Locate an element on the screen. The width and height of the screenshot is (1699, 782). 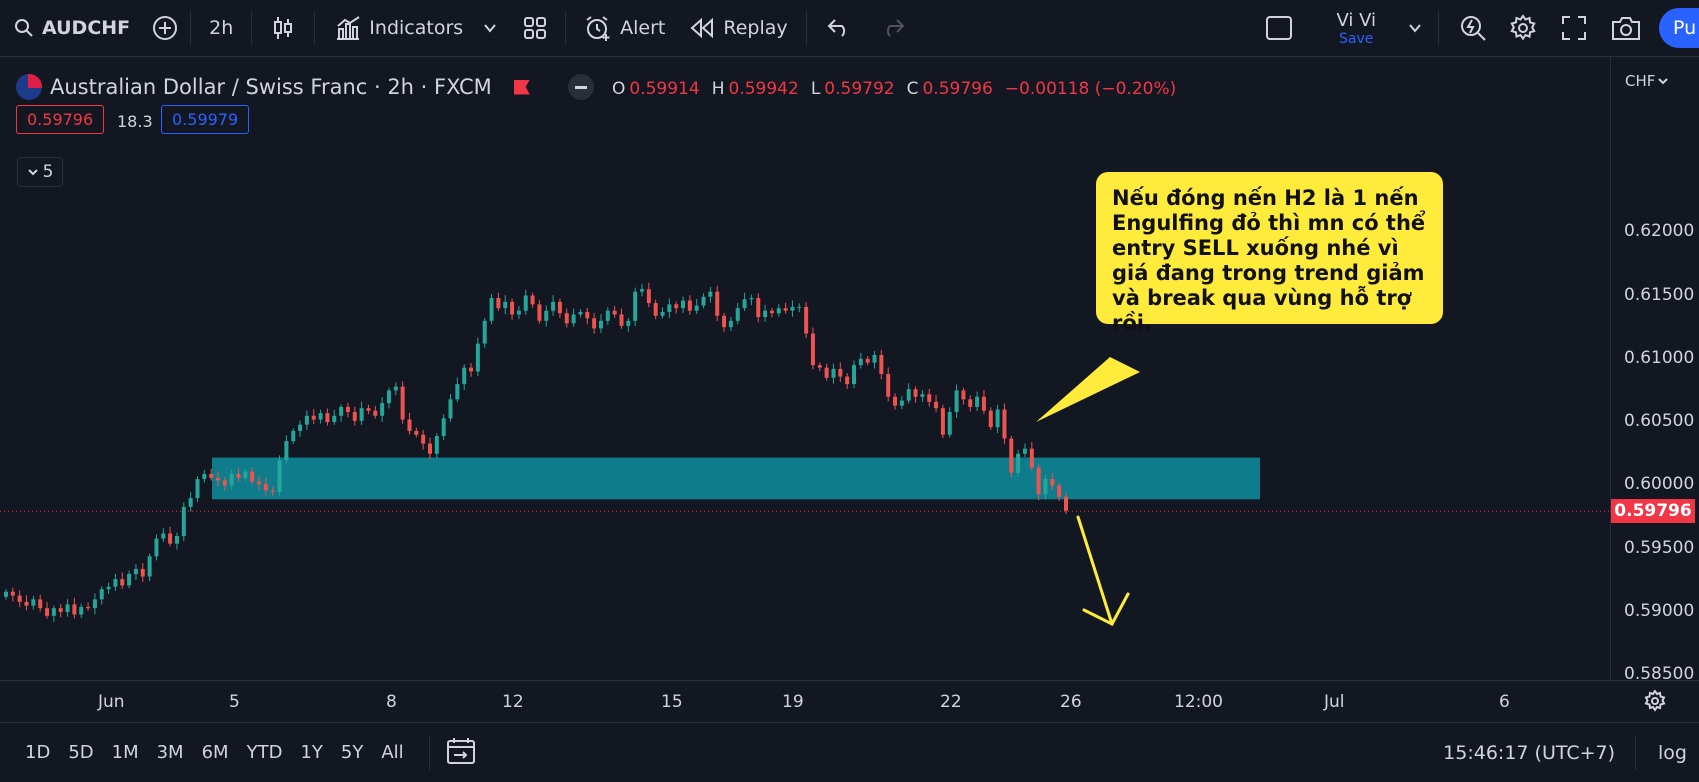
interval-label: 2h is located at coordinates (221, 28).